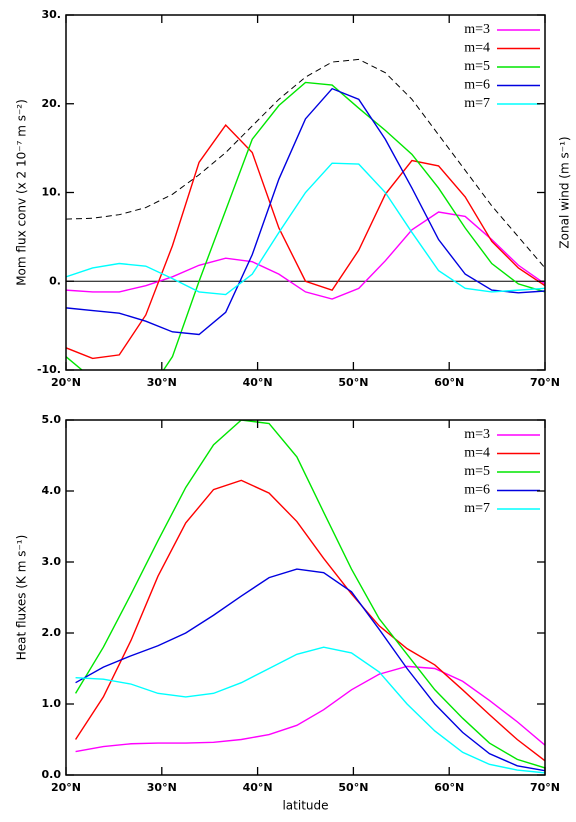 The image size is (576, 822). I want to click on y-tick-label: 0.0, so click(52, 774).